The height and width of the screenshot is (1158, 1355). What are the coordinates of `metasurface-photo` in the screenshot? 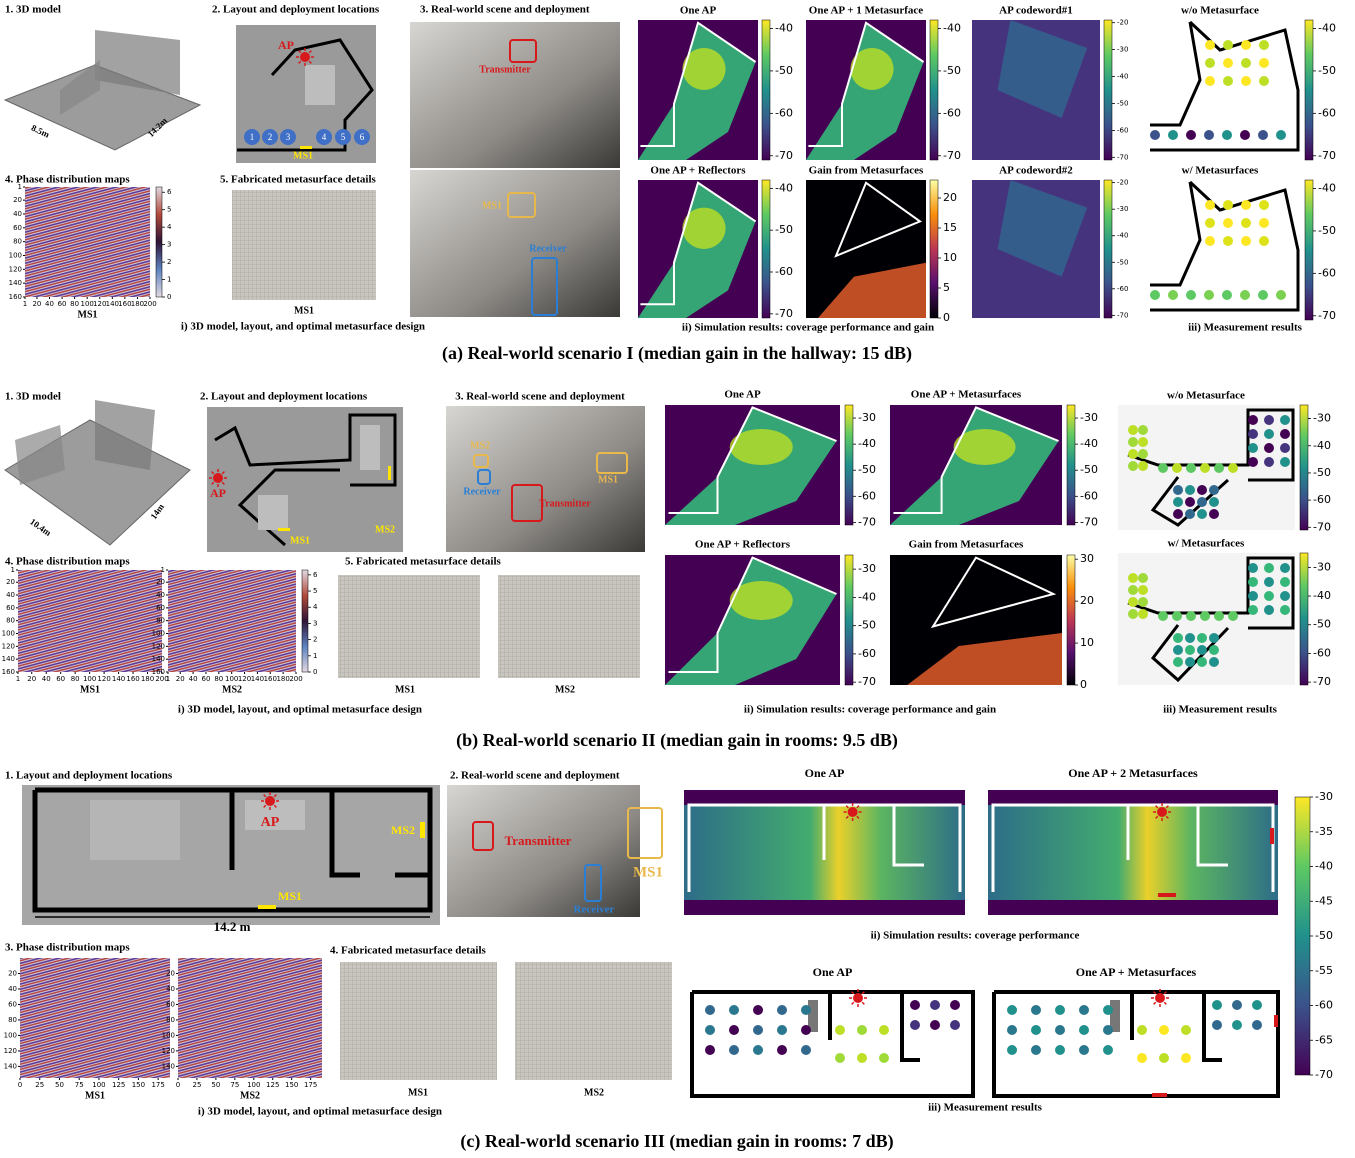 It's located at (593, 1021).